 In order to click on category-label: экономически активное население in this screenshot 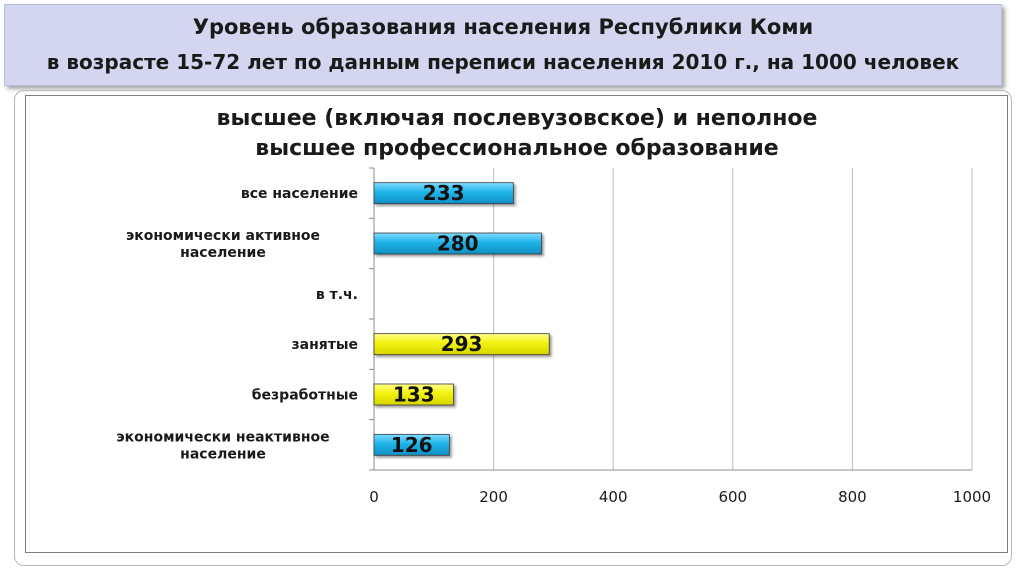, I will do `click(223, 244)`.